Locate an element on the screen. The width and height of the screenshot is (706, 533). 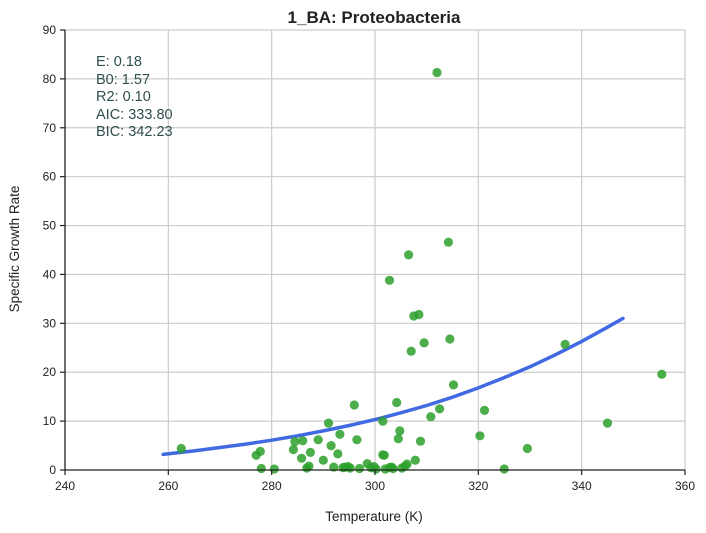
y-tick-label: 10 is located at coordinates (50, 421).